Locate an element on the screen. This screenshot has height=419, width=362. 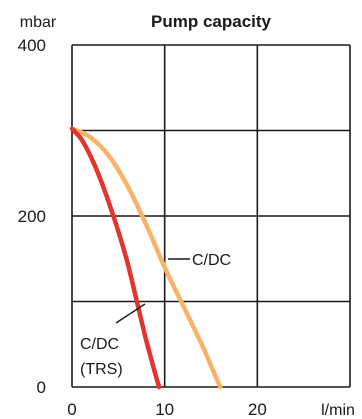
y-tick-label: 400 is located at coordinates (32, 45).